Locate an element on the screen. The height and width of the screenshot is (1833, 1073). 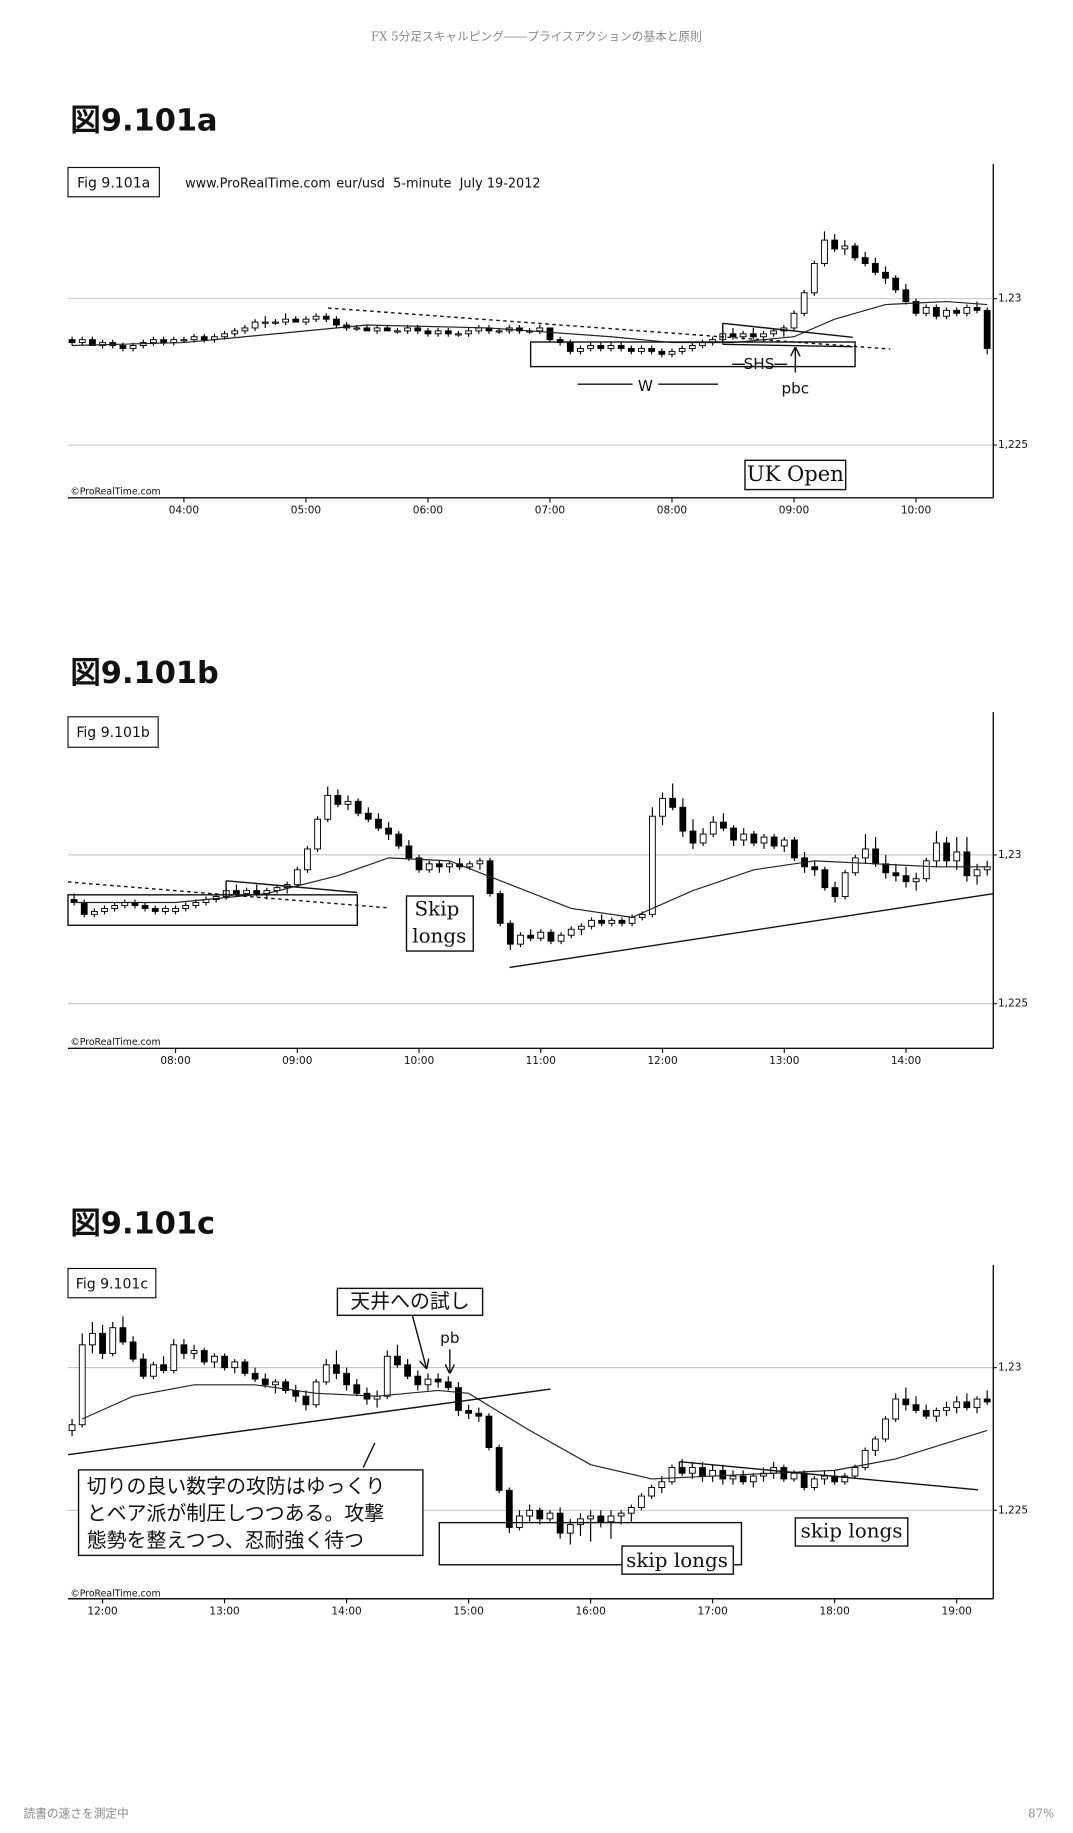
y-tick-label: 1,225 is located at coordinates (1013, 1004).